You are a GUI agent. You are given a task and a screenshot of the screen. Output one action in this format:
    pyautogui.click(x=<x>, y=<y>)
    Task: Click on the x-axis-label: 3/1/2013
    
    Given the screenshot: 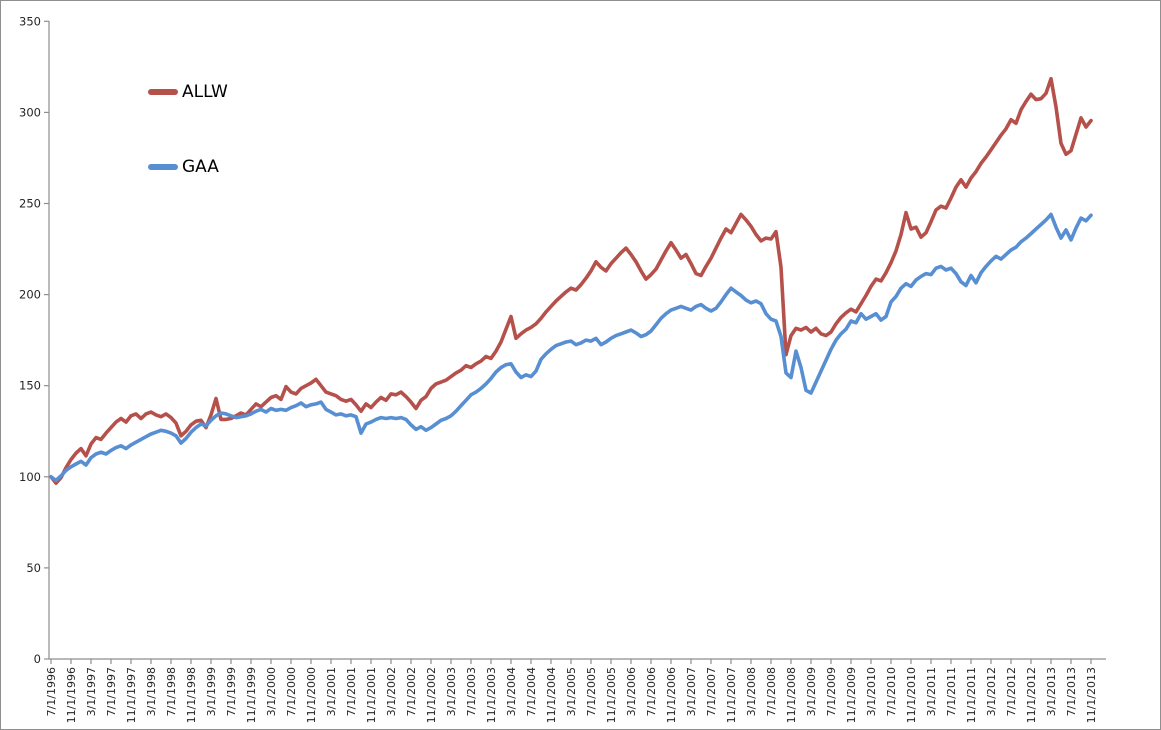 What is the action you would take?
    pyautogui.click(x=1051, y=691)
    